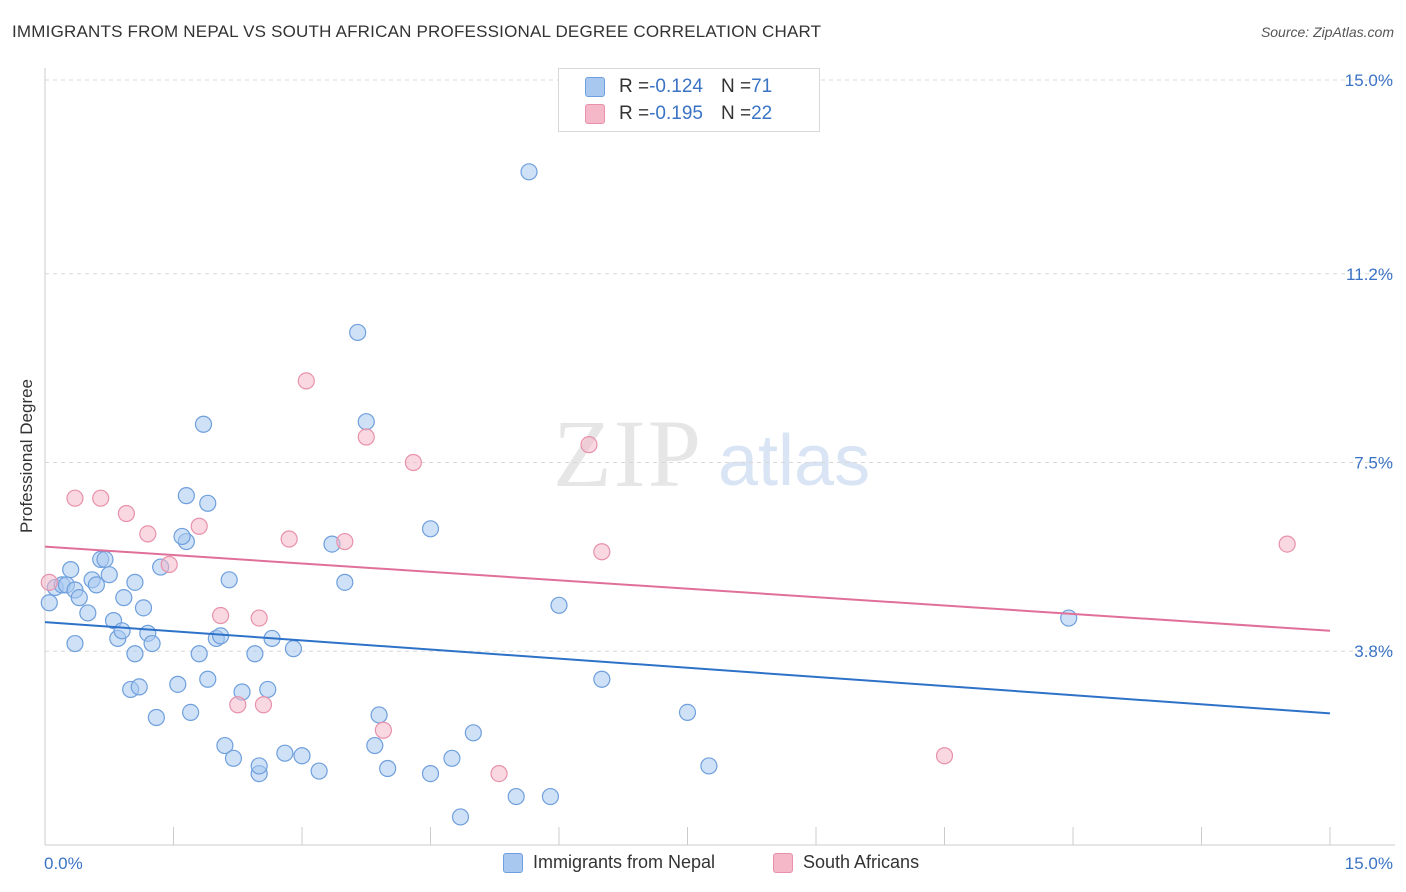 The image size is (1406, 892). Describe the element at coordinates (1327, 32) in the screenshot. I see `source-label: Source: ZipAtlas.com` at that location.